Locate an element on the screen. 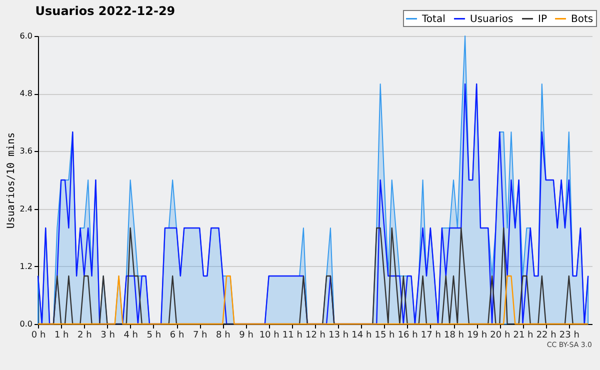 This screenshot has height=370, width=600. x-tick-label: 21 h is located at coordinates (523, 335).